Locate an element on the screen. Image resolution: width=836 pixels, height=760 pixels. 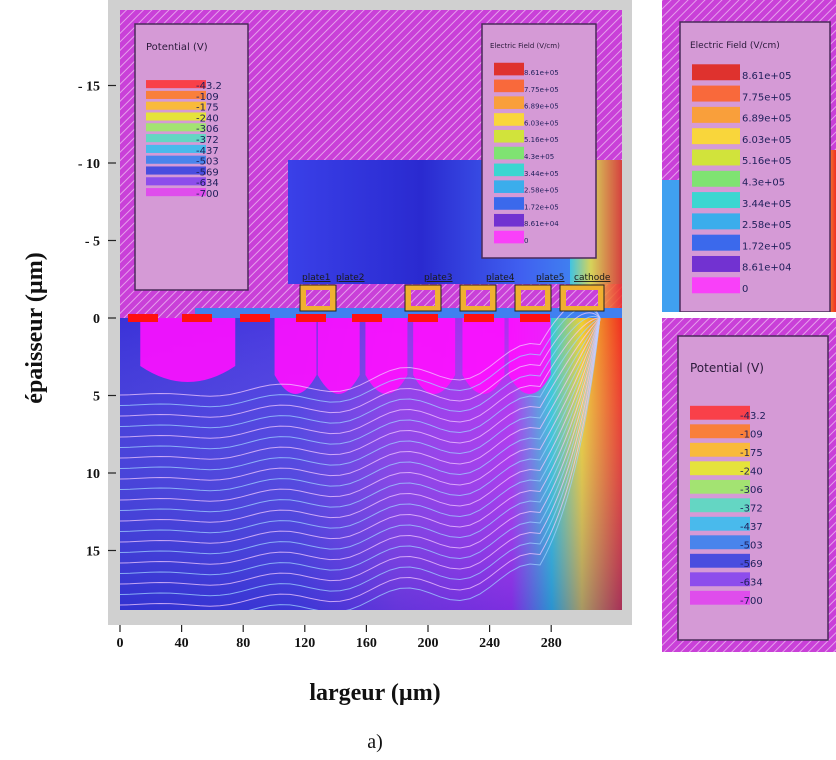
x-tick-label: 280 is located at coordinates (551, 643).